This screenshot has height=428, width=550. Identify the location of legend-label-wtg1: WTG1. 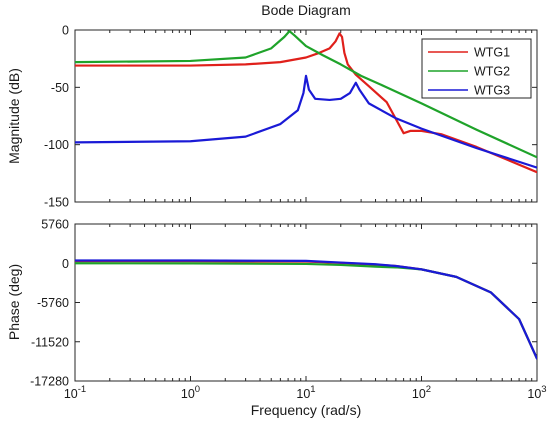
(492, 53).